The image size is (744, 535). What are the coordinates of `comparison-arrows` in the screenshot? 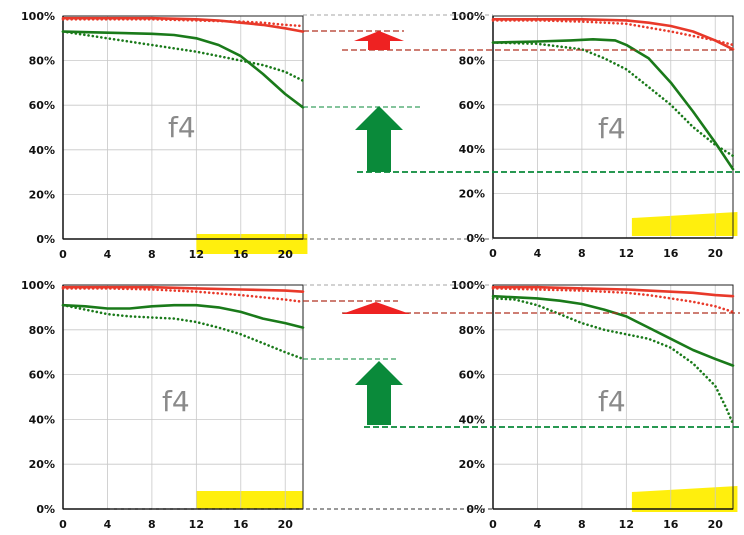 It's located at (376, 228).